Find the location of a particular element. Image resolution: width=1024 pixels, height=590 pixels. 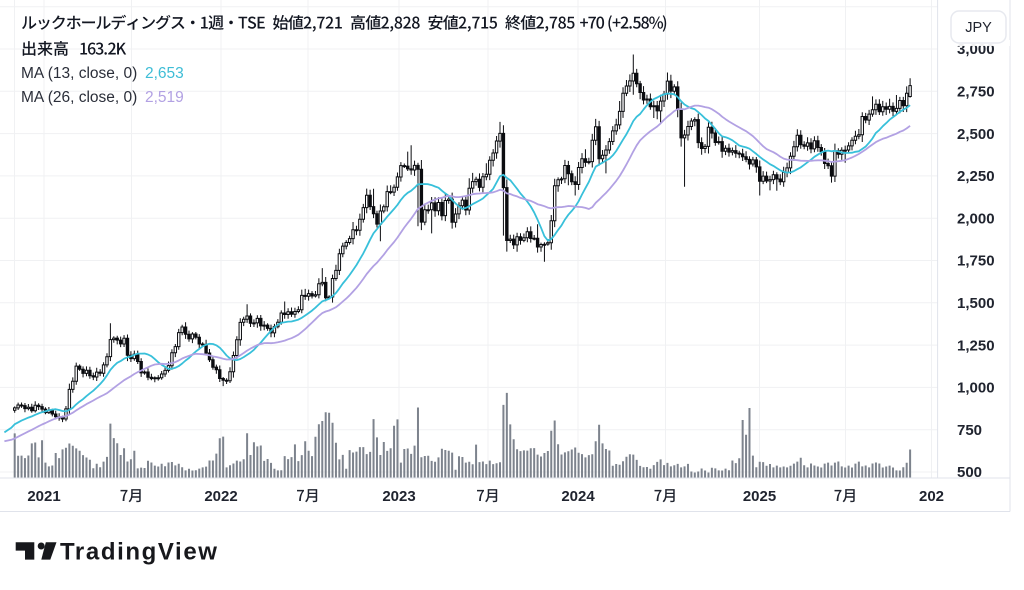

svg-text: 750 is located at coordinates (969, 430).